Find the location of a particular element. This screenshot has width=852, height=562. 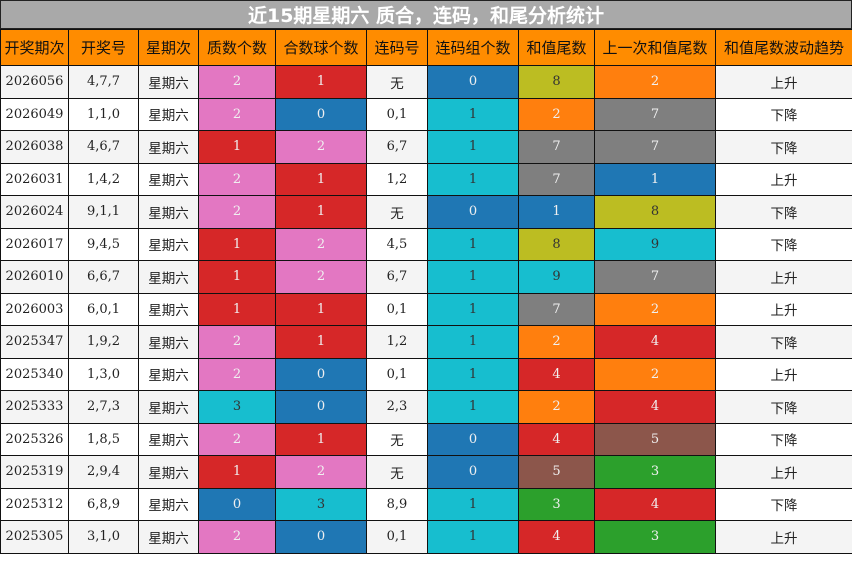

column-header-draw-numbers: 开奖号 is located at coordinates (103, 47).